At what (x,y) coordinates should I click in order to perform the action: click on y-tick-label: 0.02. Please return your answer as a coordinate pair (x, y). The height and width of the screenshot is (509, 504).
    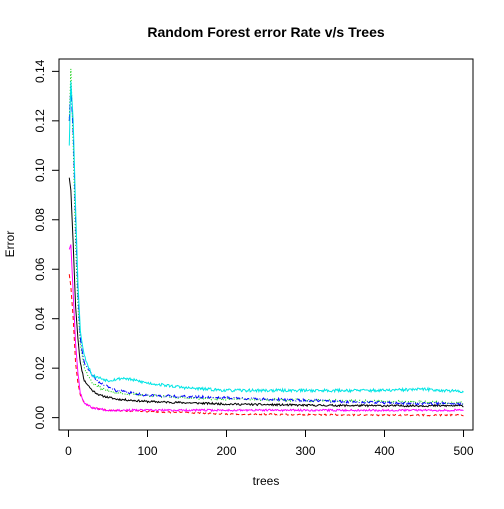
    Looking at the image, I should click on (40, 368).